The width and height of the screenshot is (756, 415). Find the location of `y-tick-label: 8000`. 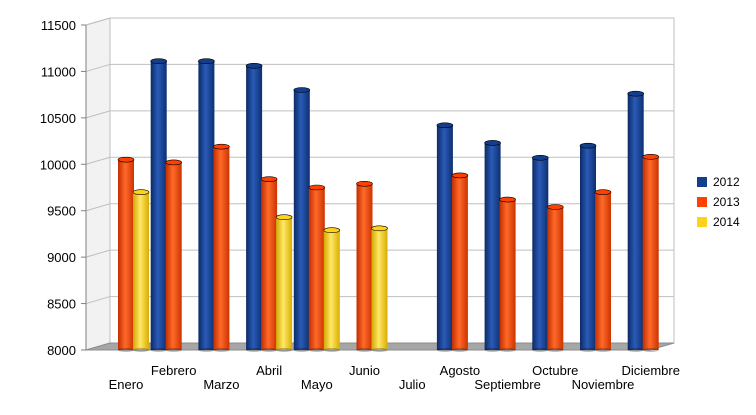

y-tick-label: 8000 is located at coordinates (61, 350).